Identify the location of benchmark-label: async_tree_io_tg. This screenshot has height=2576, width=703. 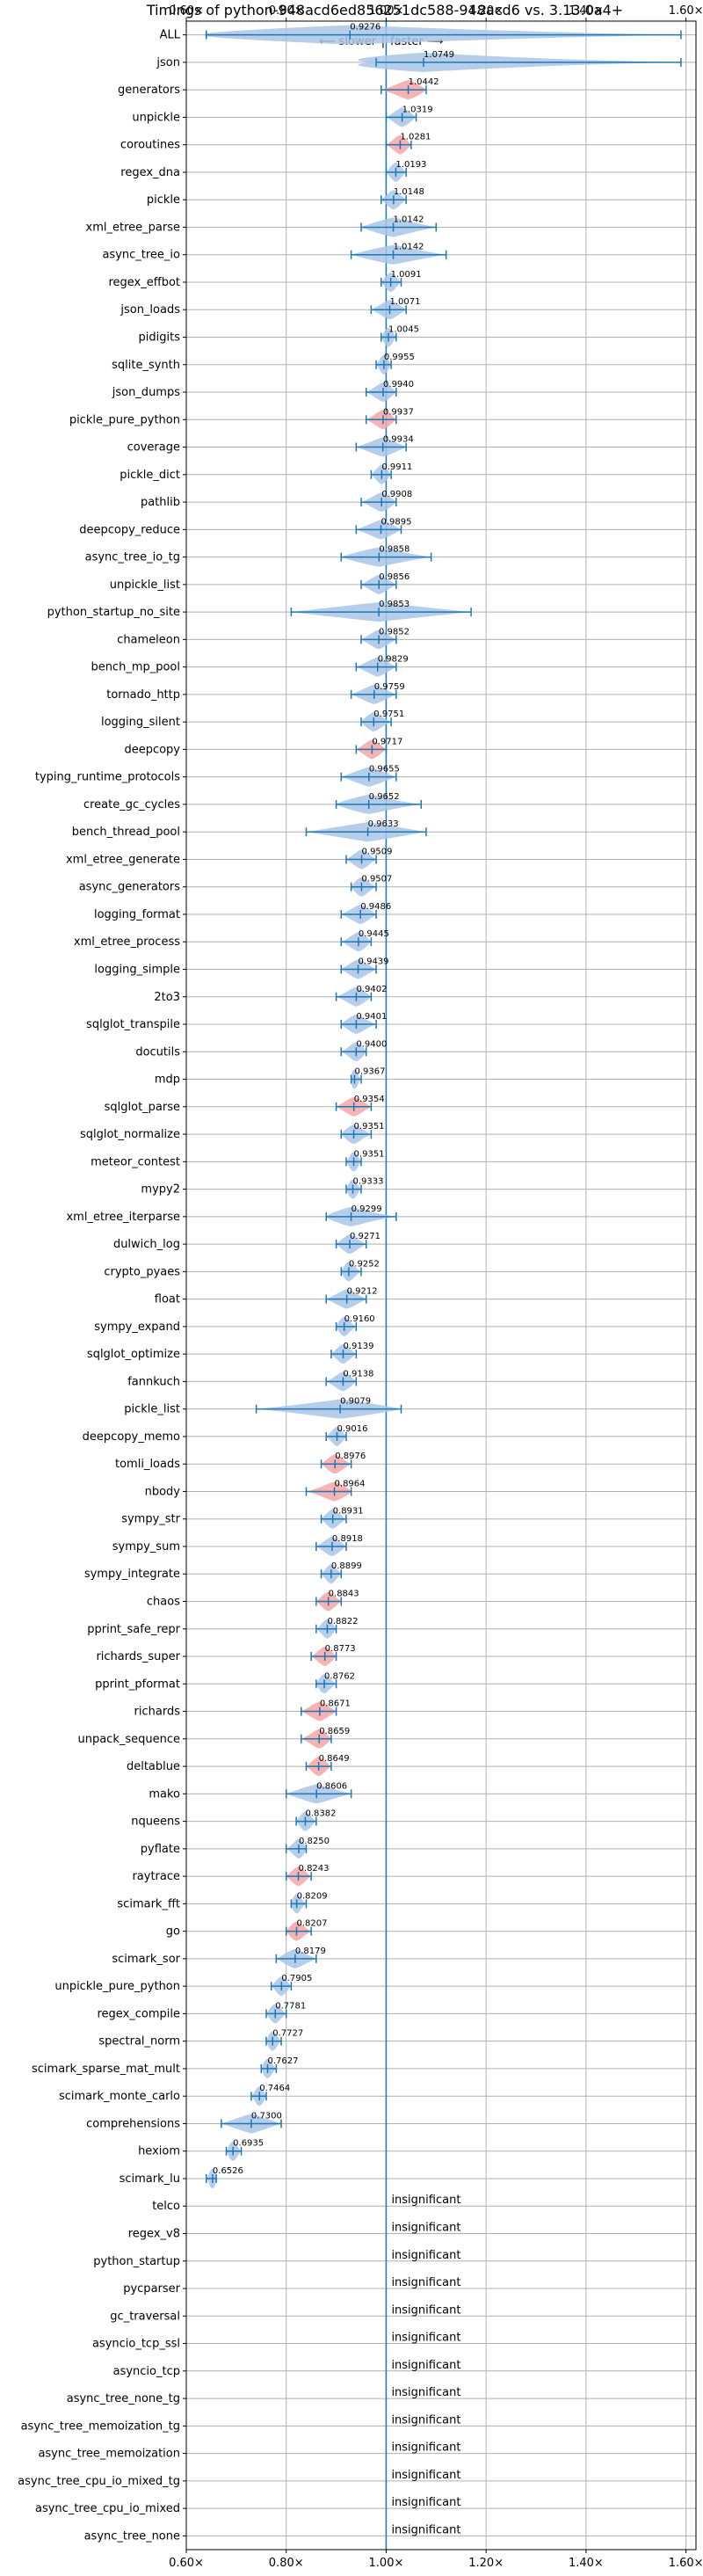
(133, 557).